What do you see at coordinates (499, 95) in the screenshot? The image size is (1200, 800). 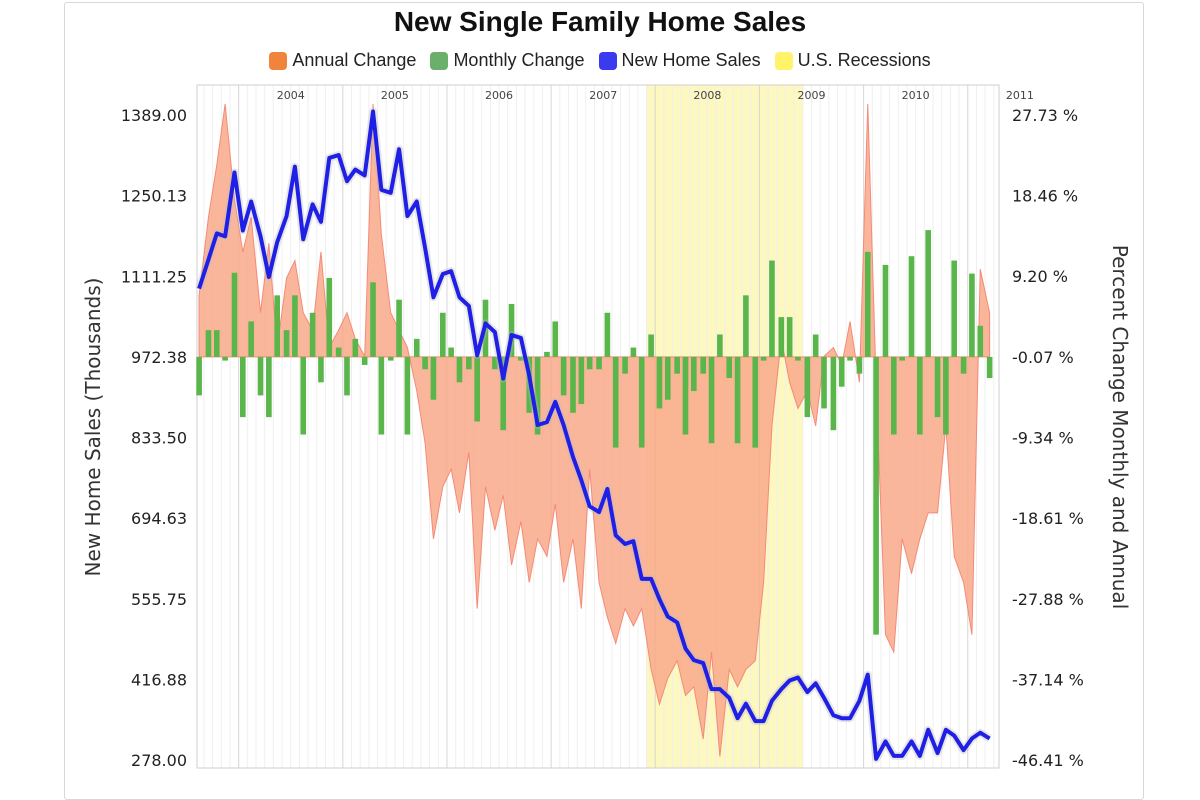 I see `year-label: 2006` at bounding box center [499, 95].